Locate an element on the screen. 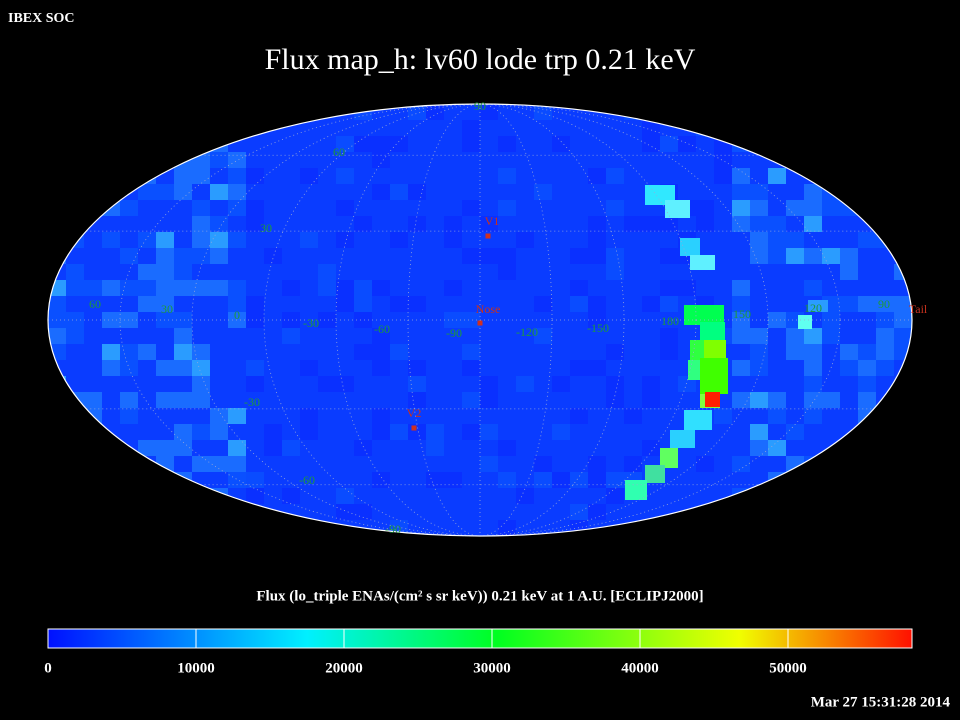 The image size is (960, 720). longitude-label: -60 is located at coordinates (382, 329).